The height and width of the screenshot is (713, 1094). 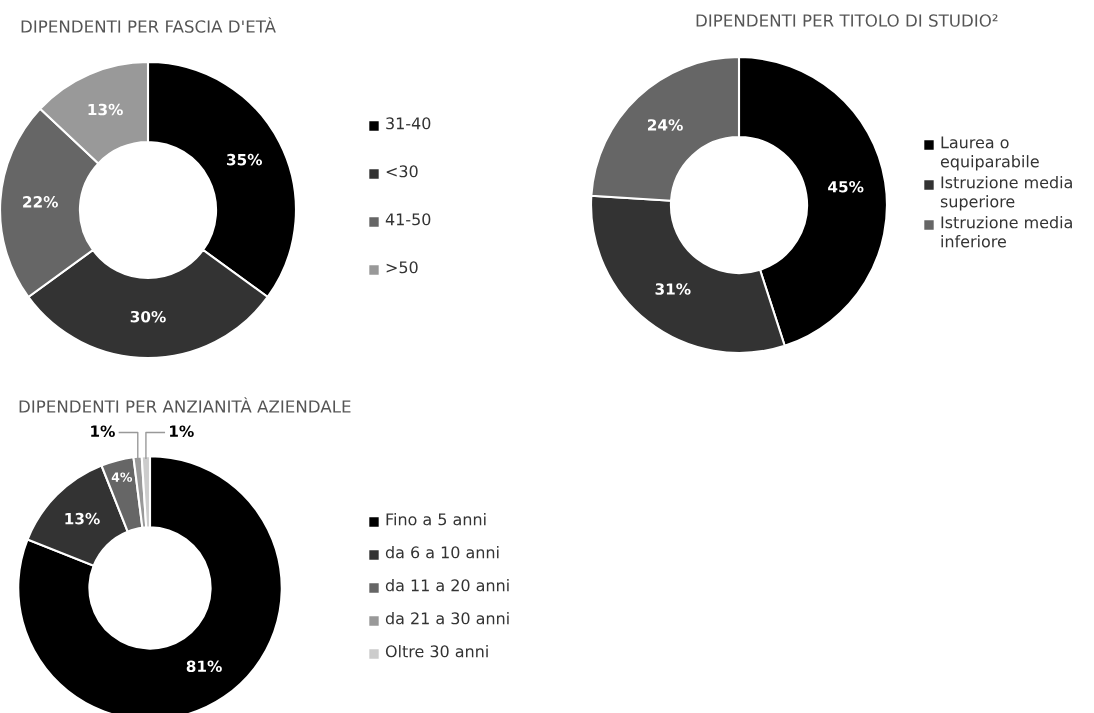 What do you see at coordinates (185, 405) in the screenshot?
I see `chart-title: DIPENDENTI PER ANZIANITÀ AZIENDALE` at bounding box center [185, 405].